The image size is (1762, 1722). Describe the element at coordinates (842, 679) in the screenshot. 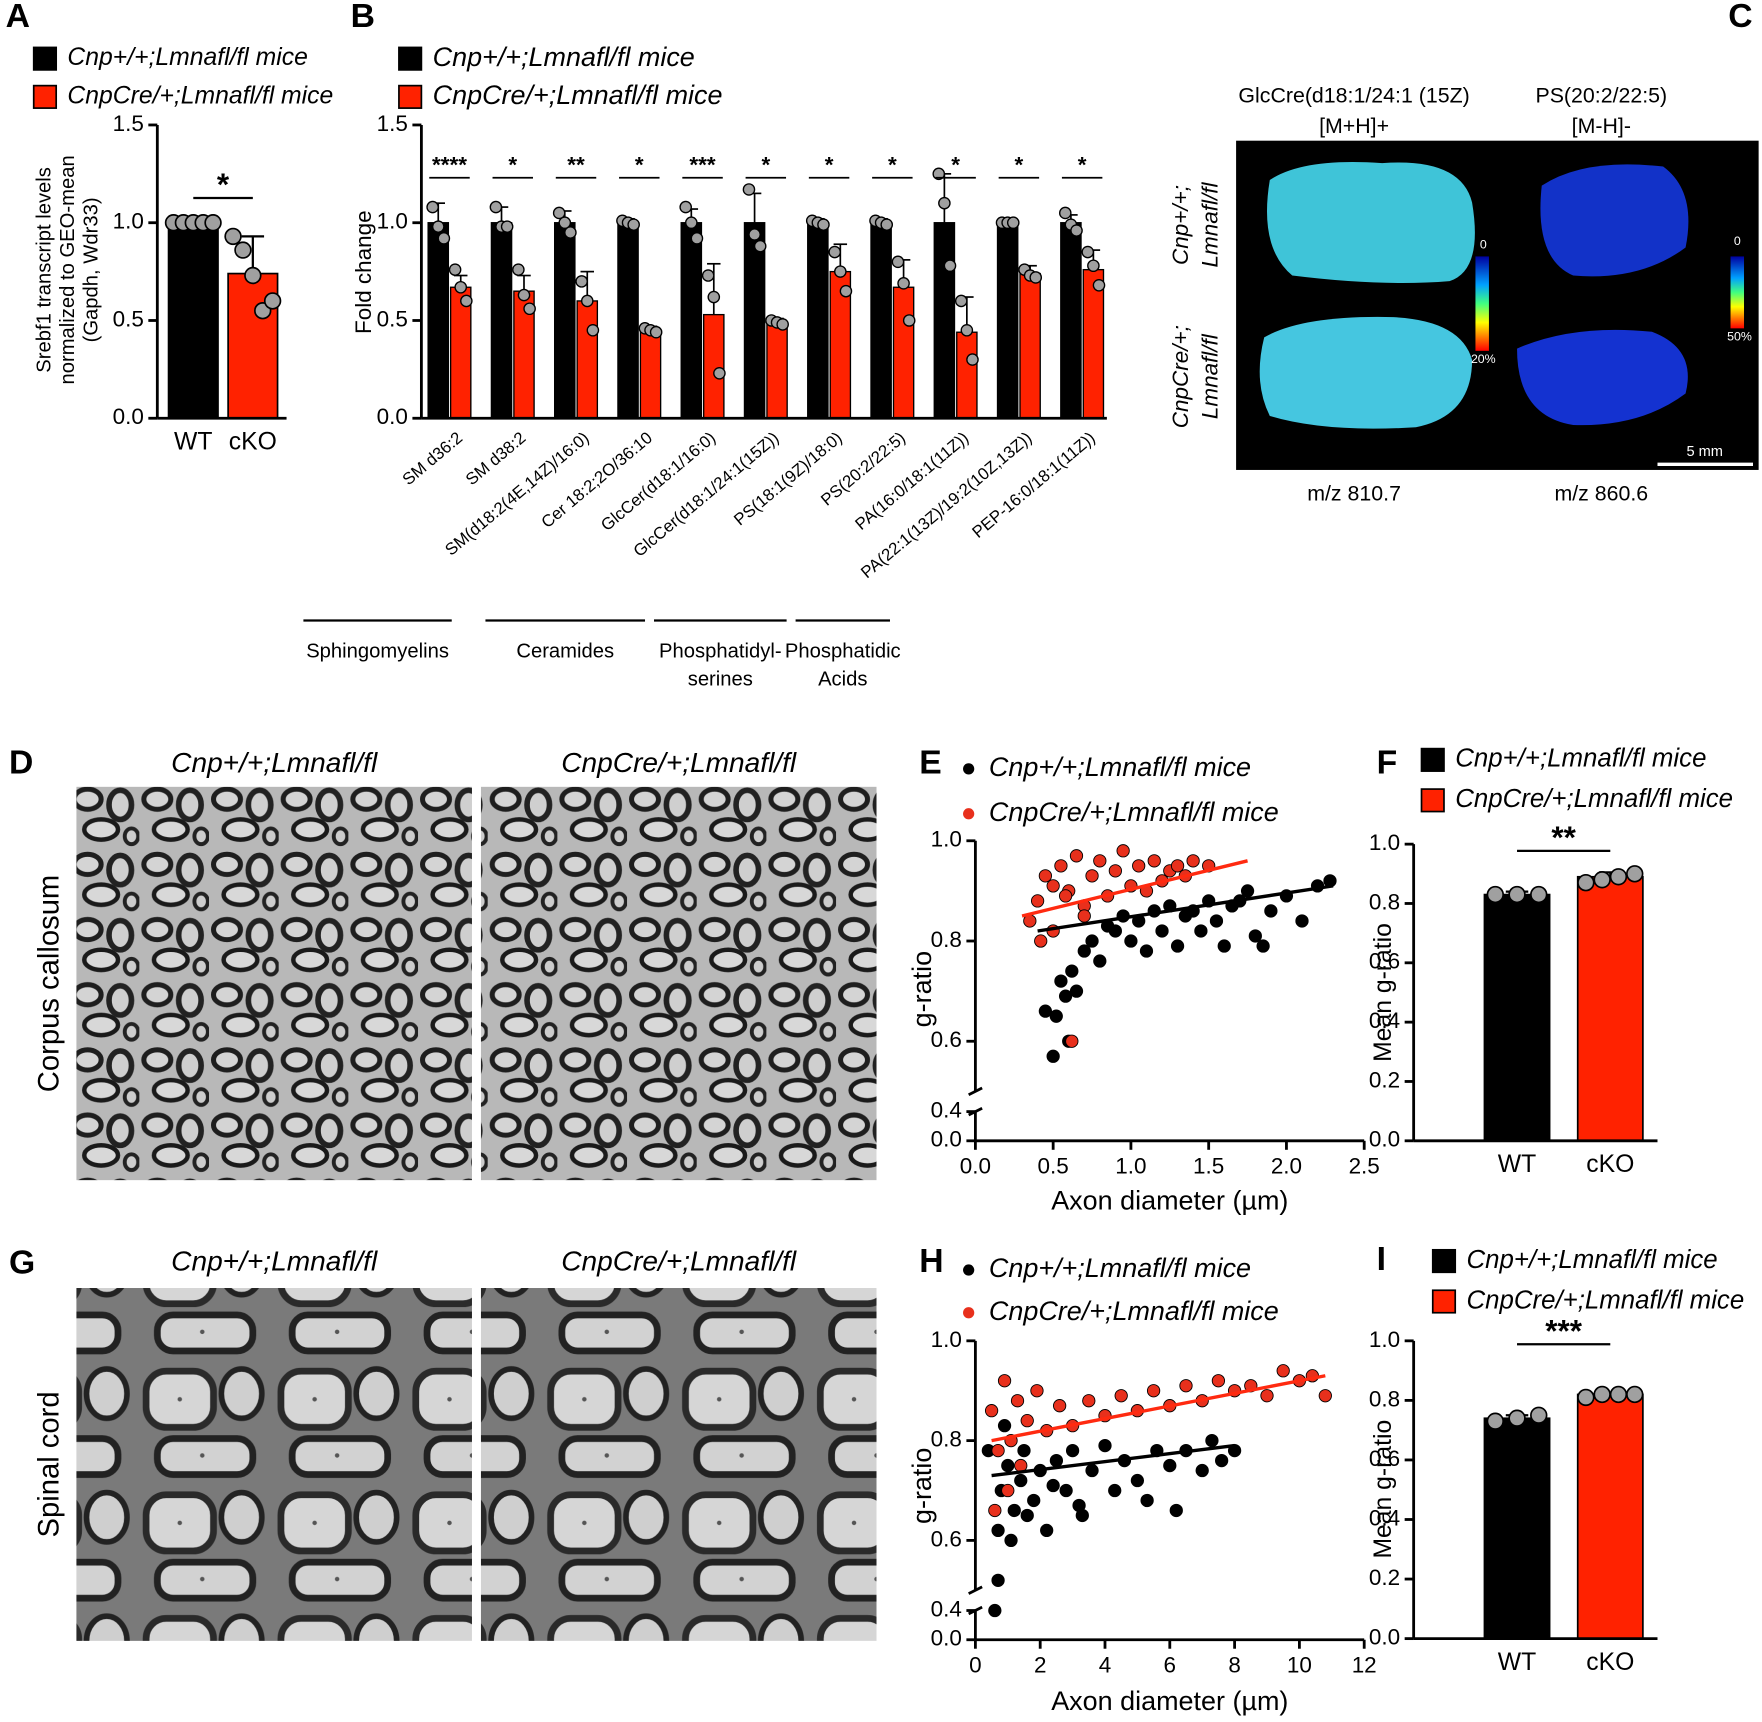

I see `group-label: Acids` at that location.